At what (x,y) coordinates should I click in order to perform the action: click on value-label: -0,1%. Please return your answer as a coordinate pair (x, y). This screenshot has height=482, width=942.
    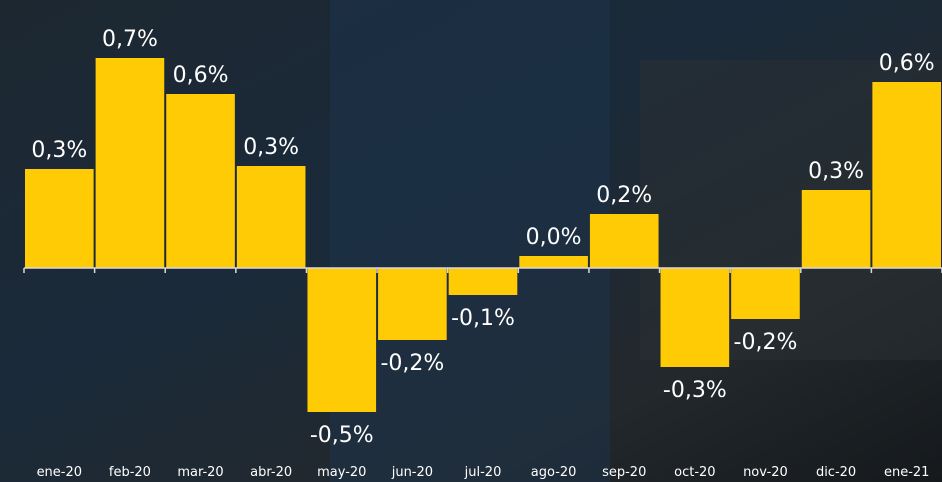
    Looking at the image, I should click on (483, 318).